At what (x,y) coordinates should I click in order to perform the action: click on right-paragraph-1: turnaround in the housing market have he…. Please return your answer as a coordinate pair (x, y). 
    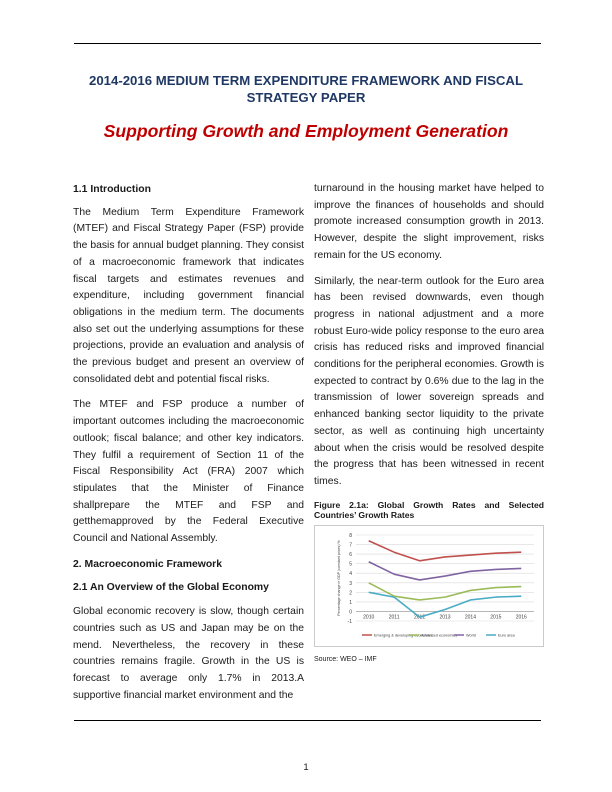
    Looking at the image, I should click on (429, 222).